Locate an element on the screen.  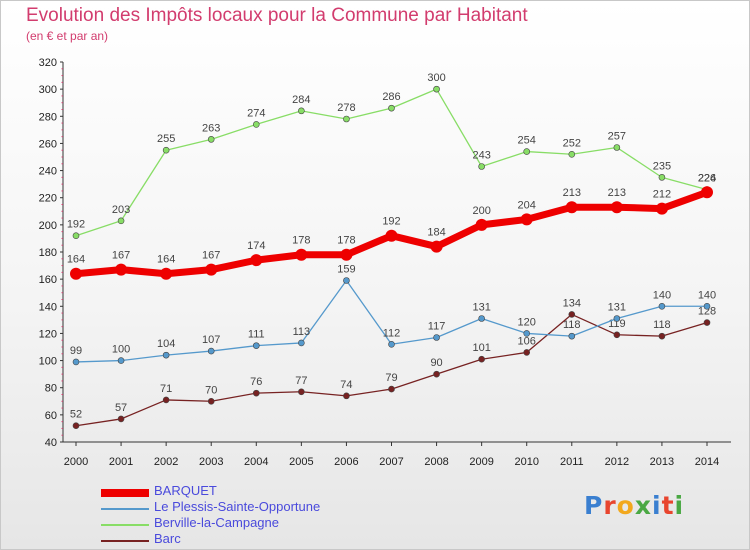
data-label: 74 is located at coordinates (346, 385).